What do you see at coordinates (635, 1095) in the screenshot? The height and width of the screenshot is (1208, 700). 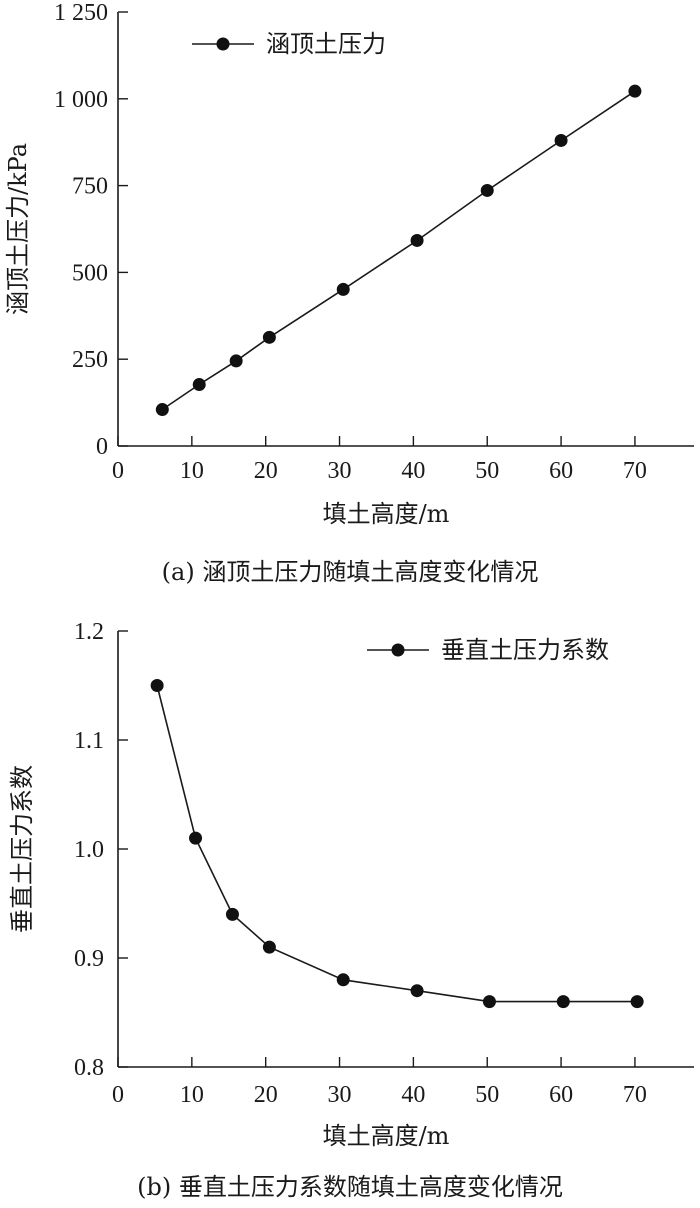 I see `chart-b-x-tick-label: 70` at bounding box center [635, 1095].